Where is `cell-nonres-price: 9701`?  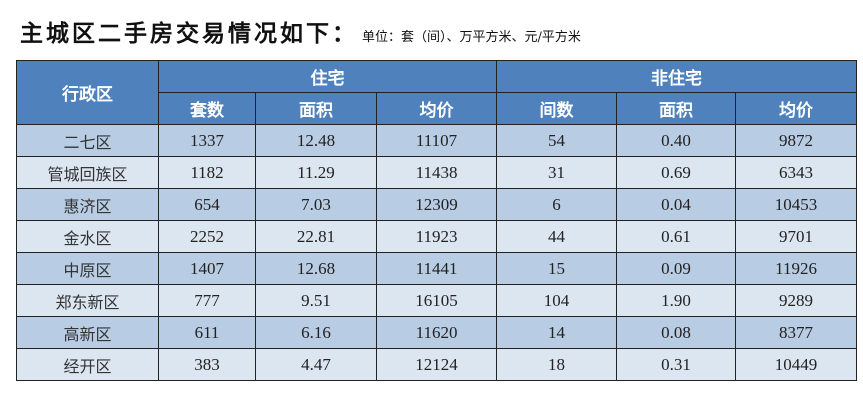 cell-nonres-price: 9701 is located at coordinates (796, 236).